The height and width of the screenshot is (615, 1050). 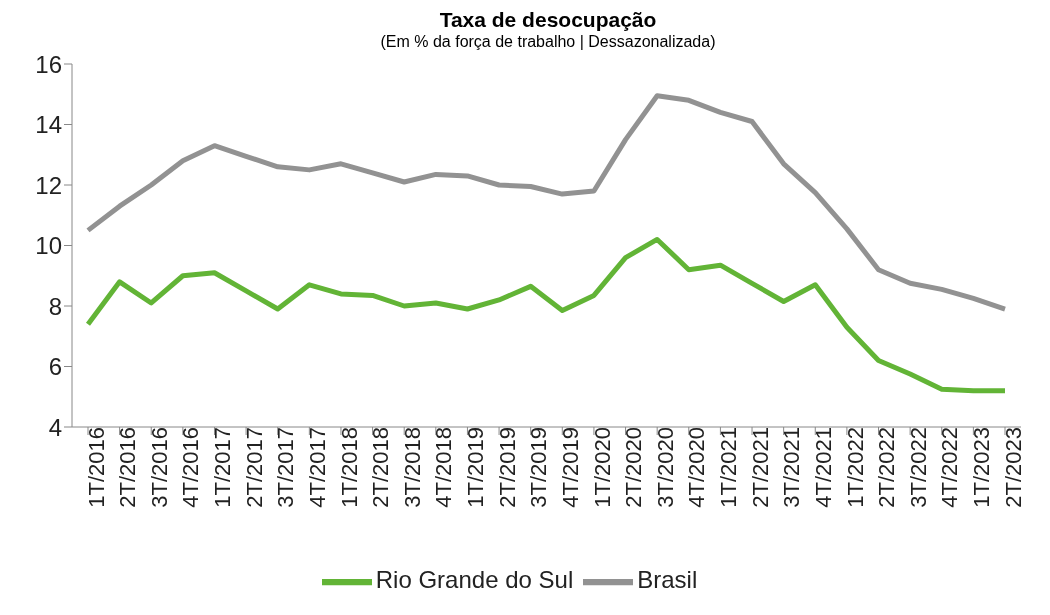 I want to click on x-tick-label: 4T/2018, so click(x=444, y=467).